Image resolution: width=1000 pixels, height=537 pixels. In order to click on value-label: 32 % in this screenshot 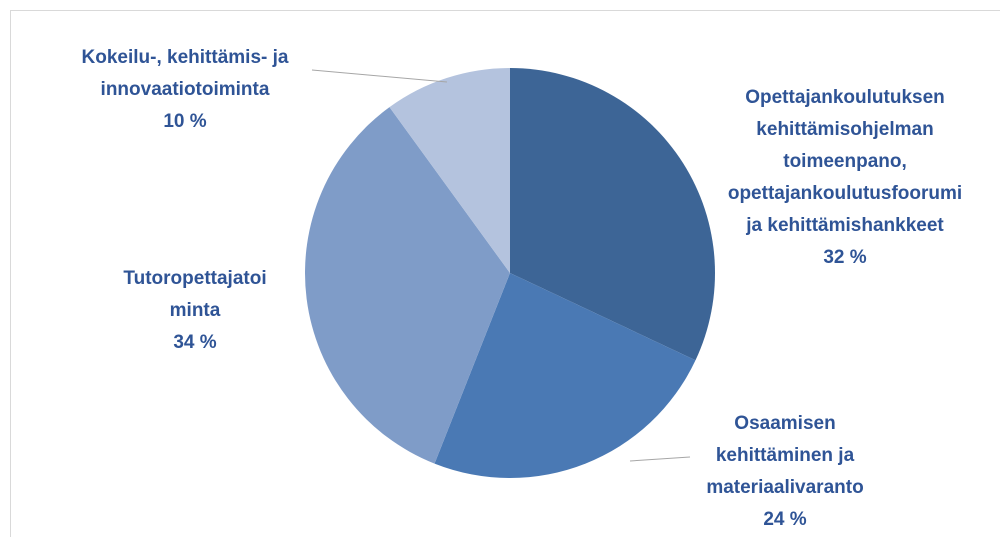, I will do `click(845, 257)`.